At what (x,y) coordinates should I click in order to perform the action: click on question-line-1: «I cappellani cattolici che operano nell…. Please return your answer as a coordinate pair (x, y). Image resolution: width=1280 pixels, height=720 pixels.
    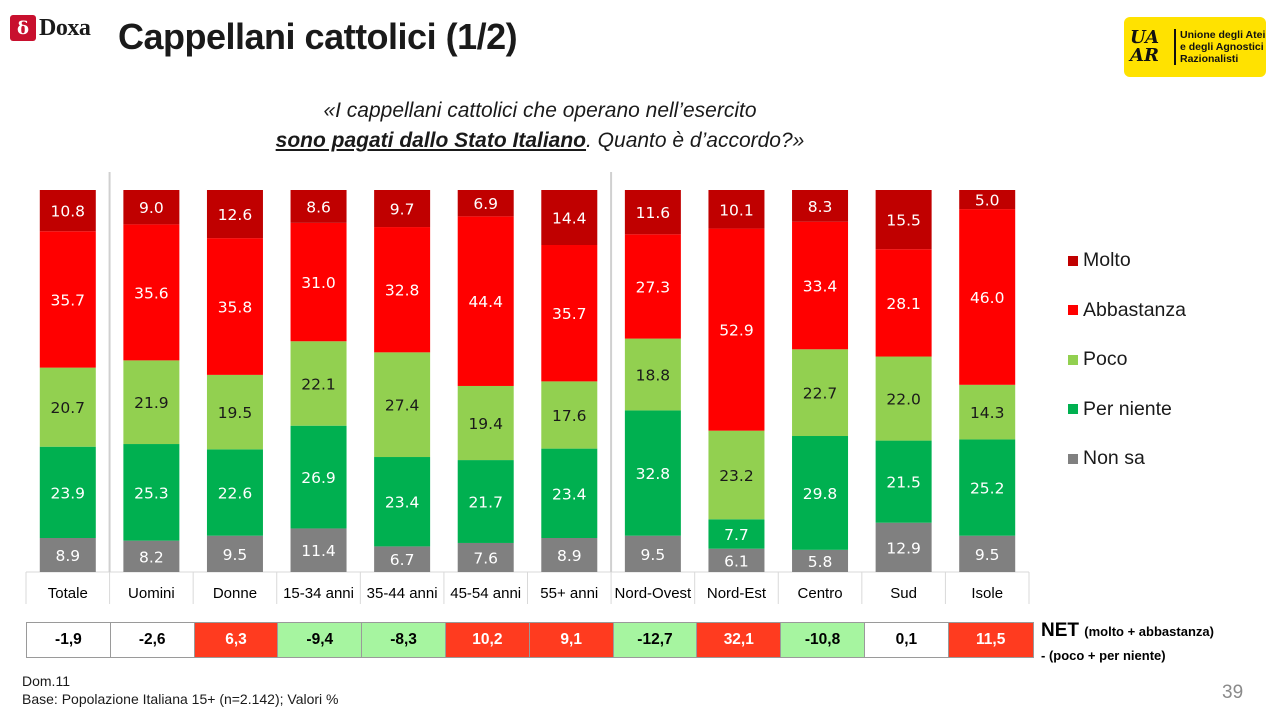
    Looking at the image, I should click on (540, 110).